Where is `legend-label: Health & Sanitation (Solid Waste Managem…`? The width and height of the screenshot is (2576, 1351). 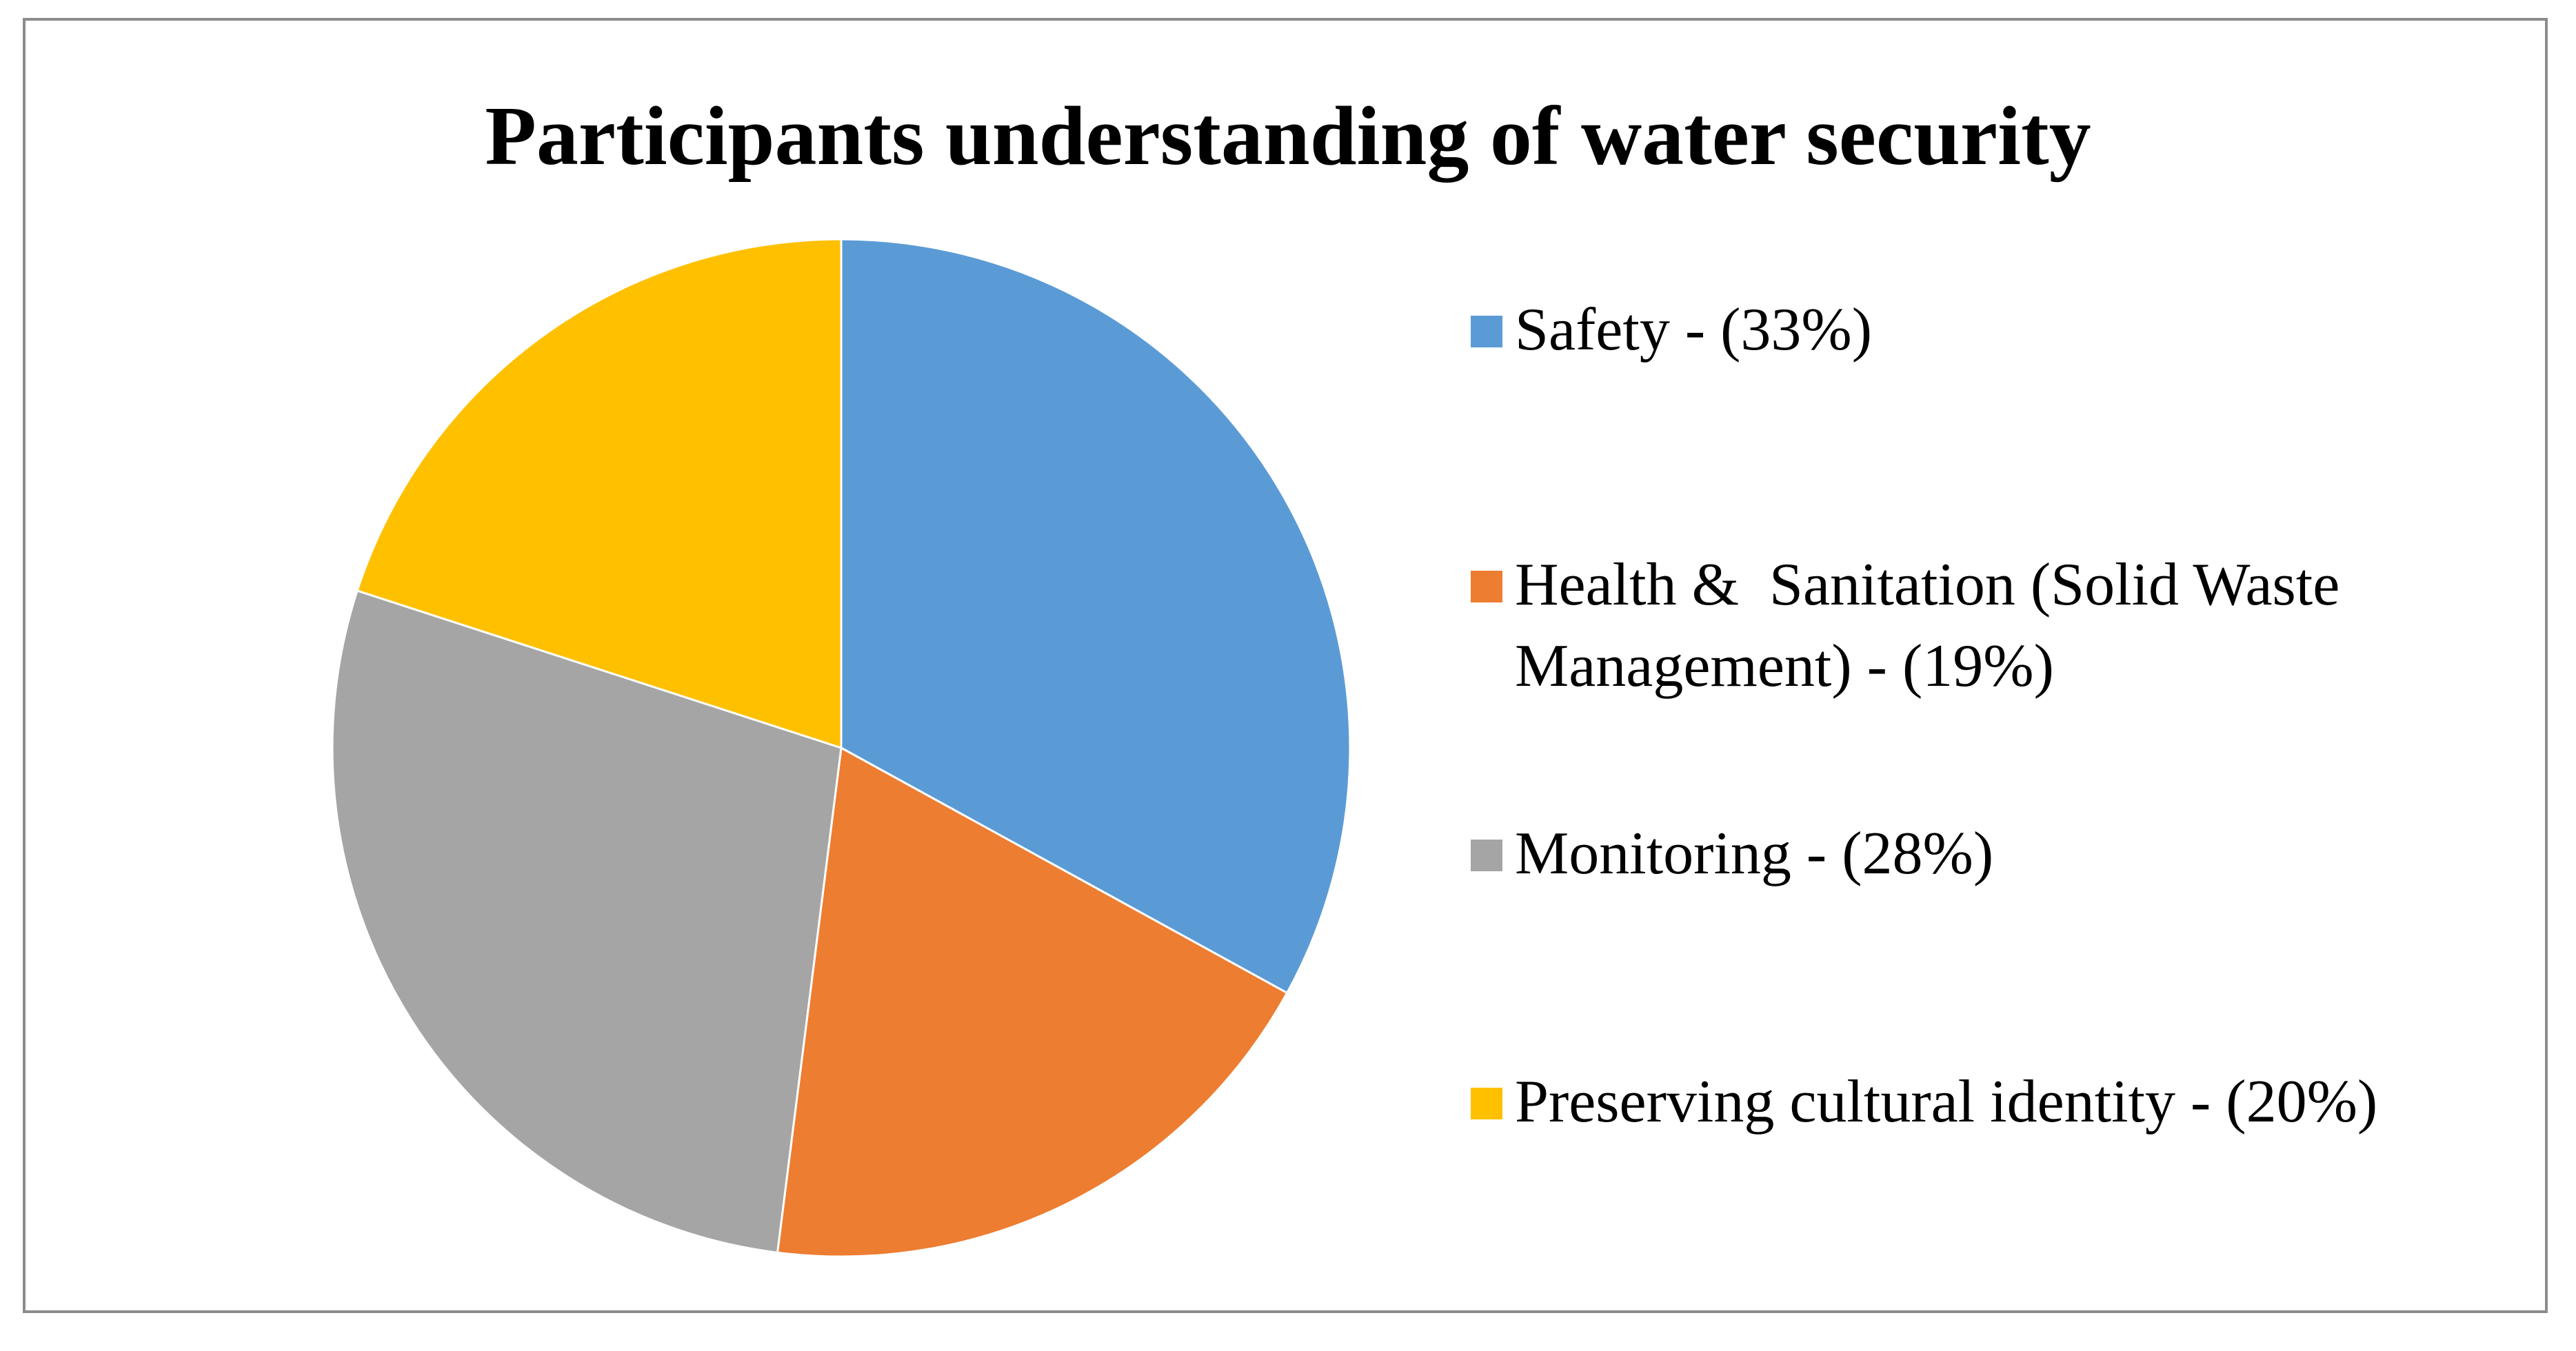
legend-label: Health & Sanitation (Solid Waste Managem… is located at coordinates (1927, 625).